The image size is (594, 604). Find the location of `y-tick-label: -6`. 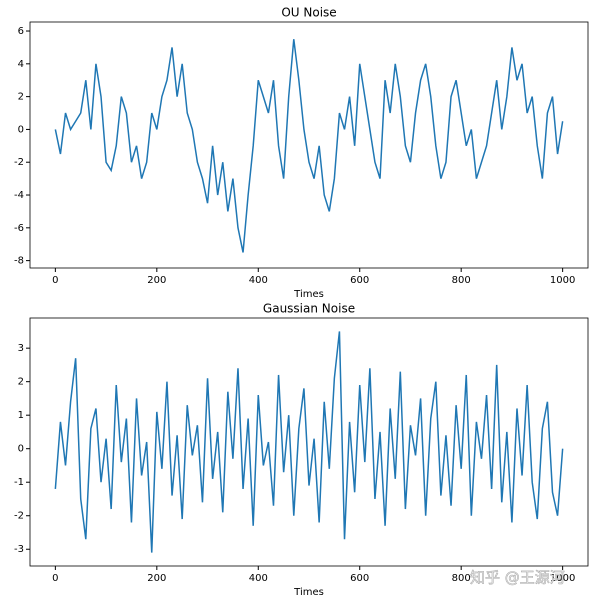

y-tick-label: -6 is located at coordinates (19, 228).